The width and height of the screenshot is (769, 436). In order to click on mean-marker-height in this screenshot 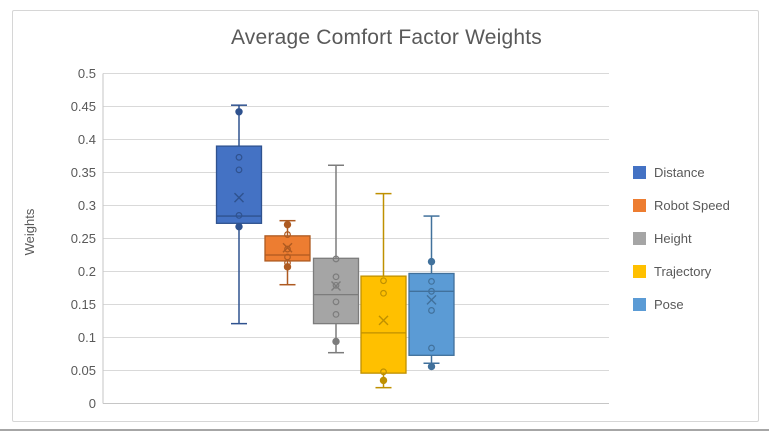, I will do `click(336, 286)`.